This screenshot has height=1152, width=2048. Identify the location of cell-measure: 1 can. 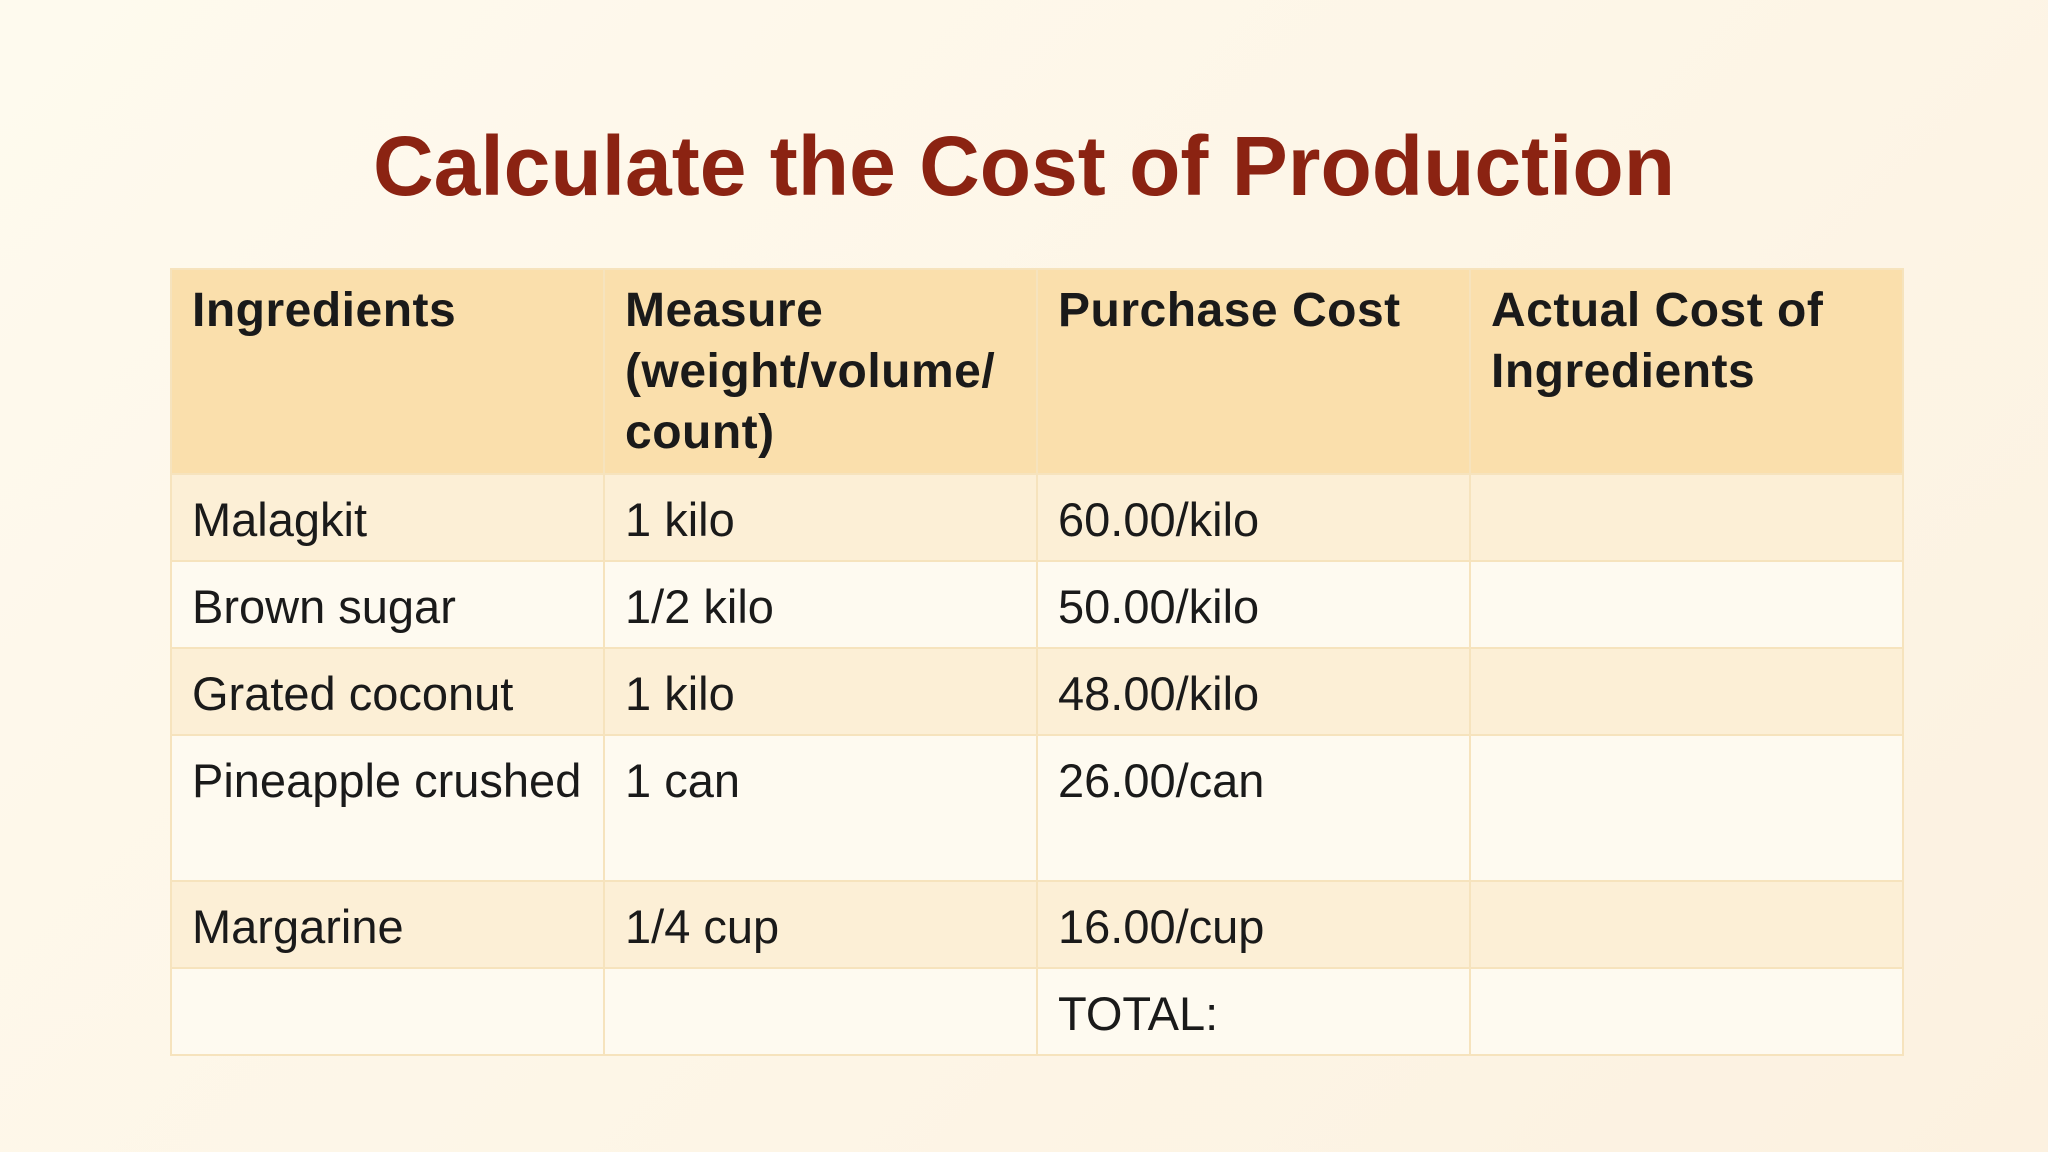
(820, 808).